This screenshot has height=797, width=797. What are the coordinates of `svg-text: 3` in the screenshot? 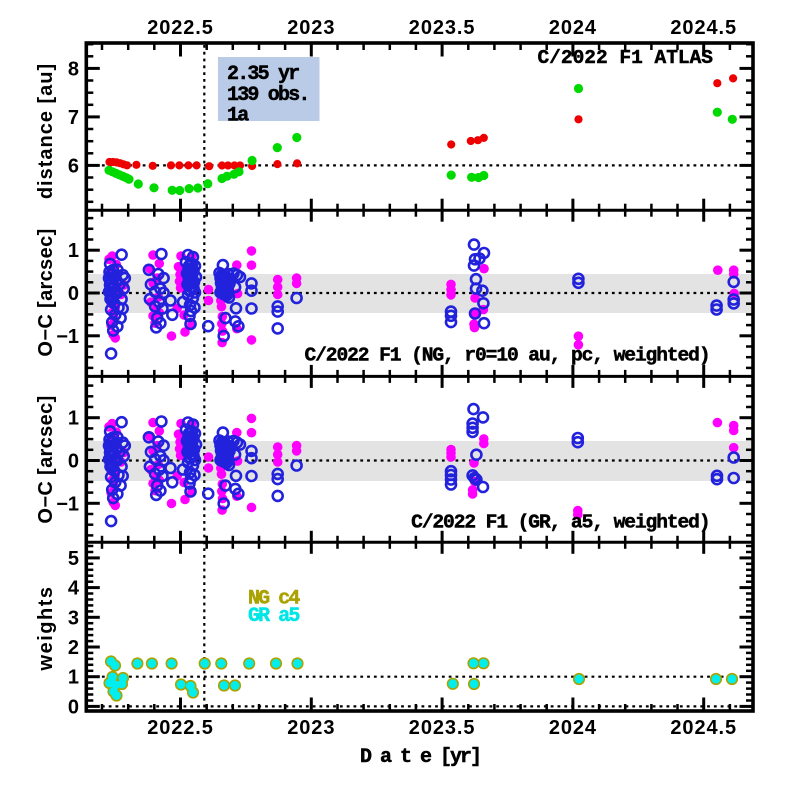 It's located at (73, 618).